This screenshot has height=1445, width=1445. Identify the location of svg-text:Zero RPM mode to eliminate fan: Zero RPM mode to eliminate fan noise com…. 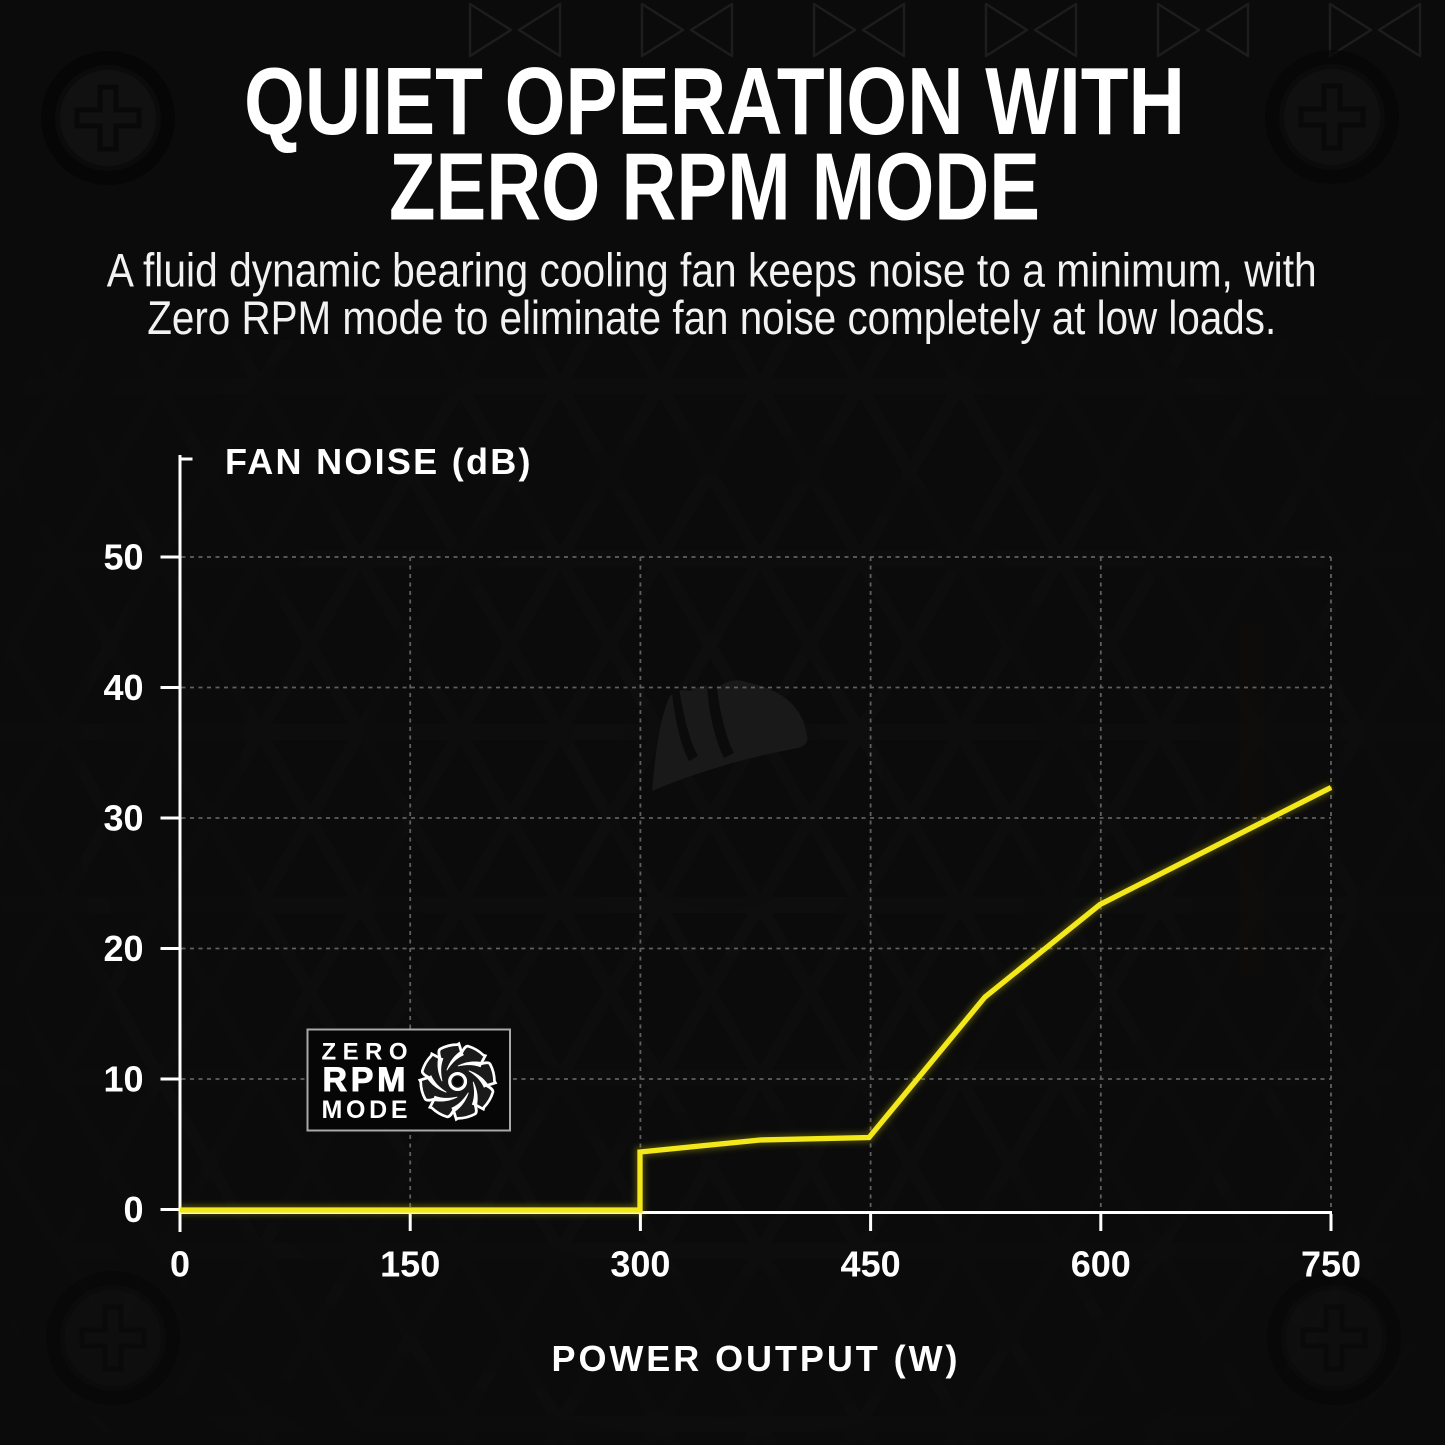
(711, 317).